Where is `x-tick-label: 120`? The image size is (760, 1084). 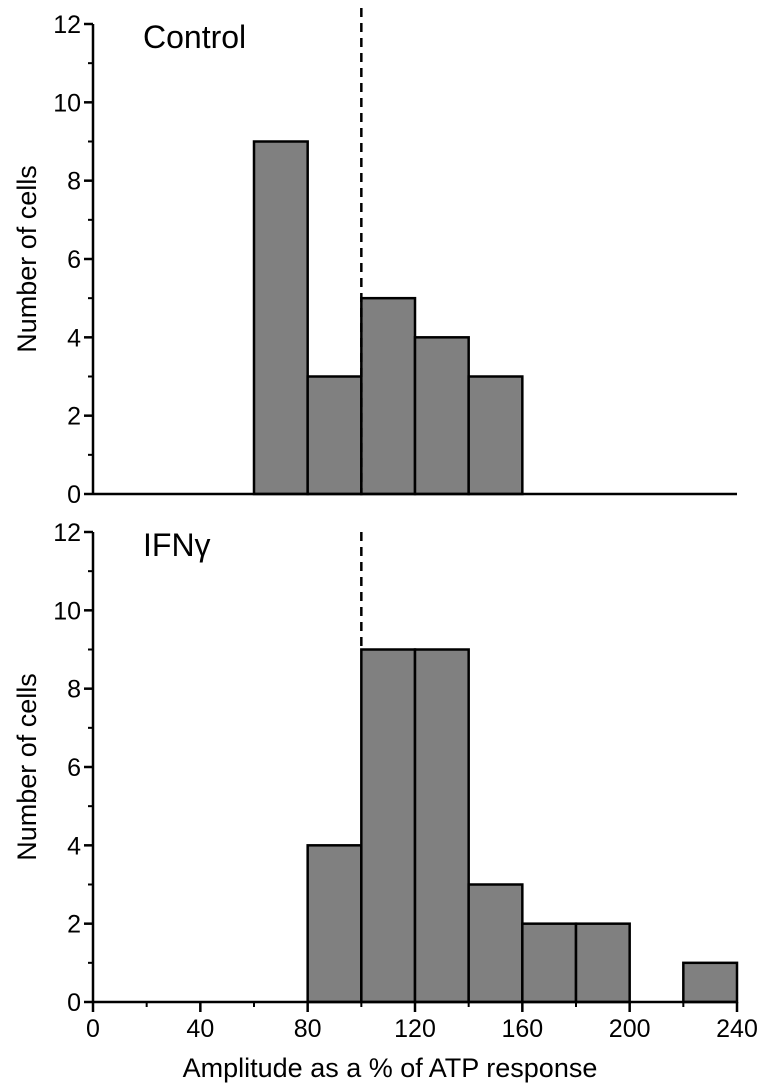 x-tick-label: 120 is located at coordinates (415, 1029).